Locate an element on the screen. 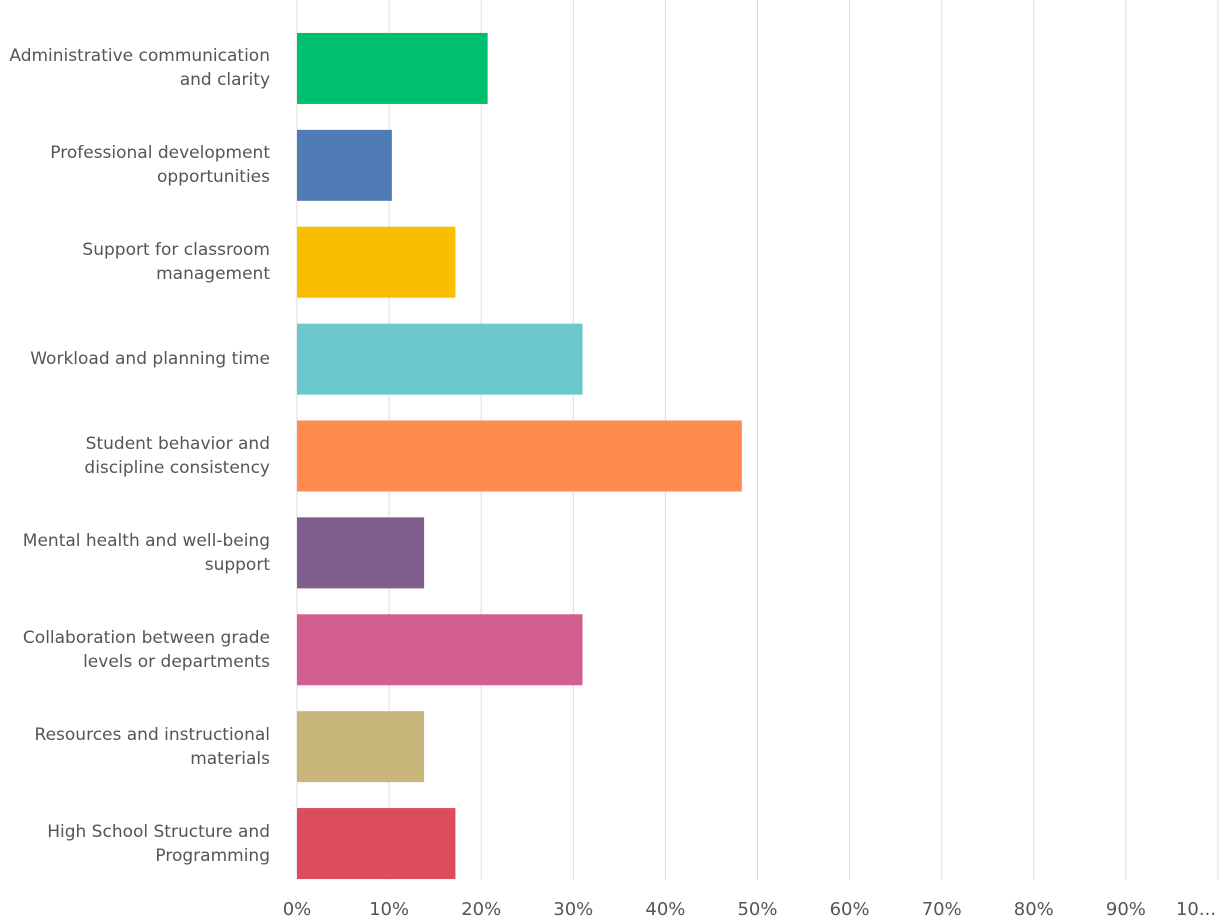 This screenshot has width=1225, height=924. x-tick-label: 40% is located at coordinates (665, 909).